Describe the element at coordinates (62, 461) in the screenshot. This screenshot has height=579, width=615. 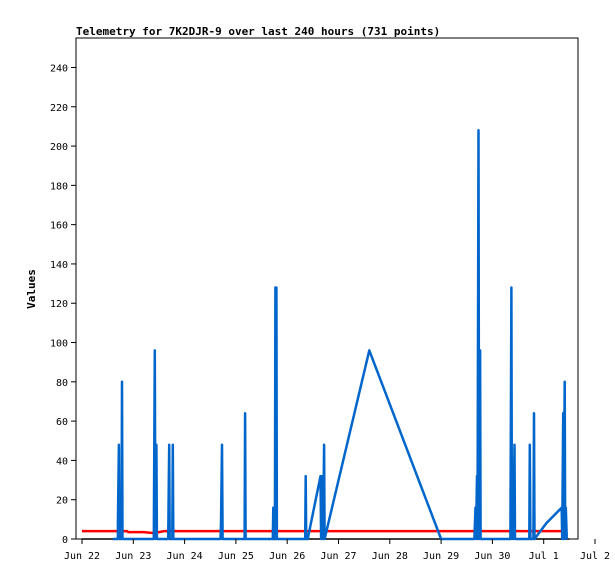
I see `y-tick-label: 40` at that location.